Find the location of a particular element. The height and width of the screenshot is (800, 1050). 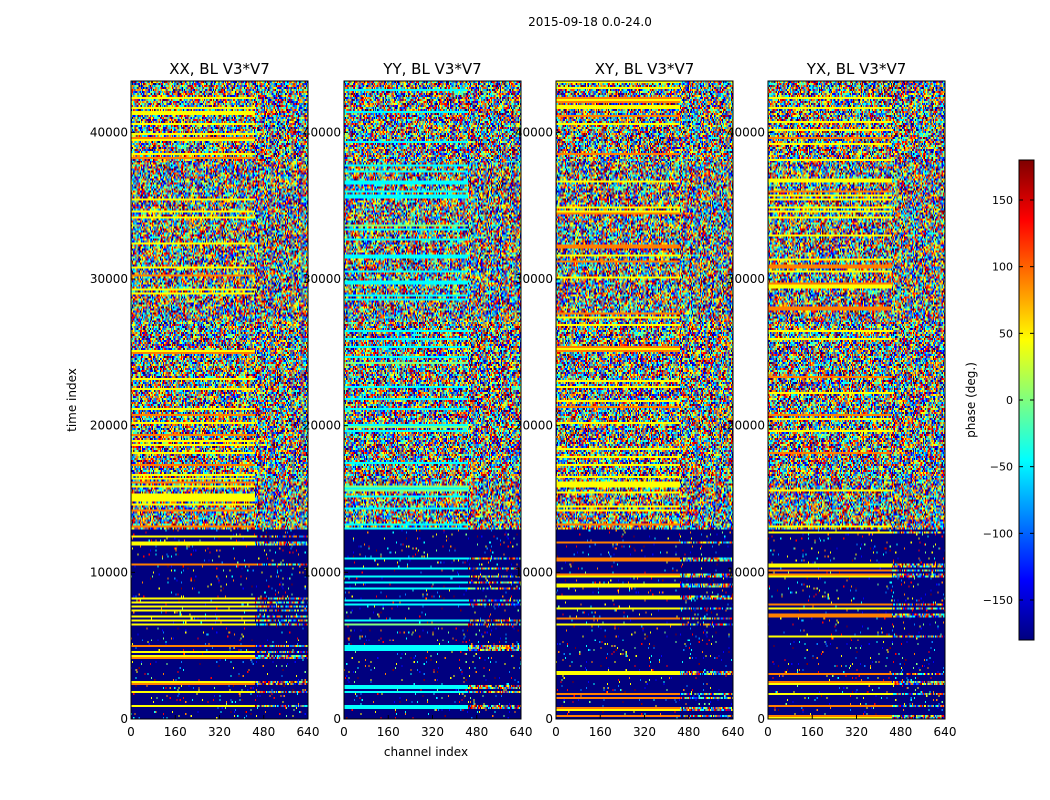

colorbar: 150 100 50 0 −50 −100 −150 is located at coordinates (1009, 400).